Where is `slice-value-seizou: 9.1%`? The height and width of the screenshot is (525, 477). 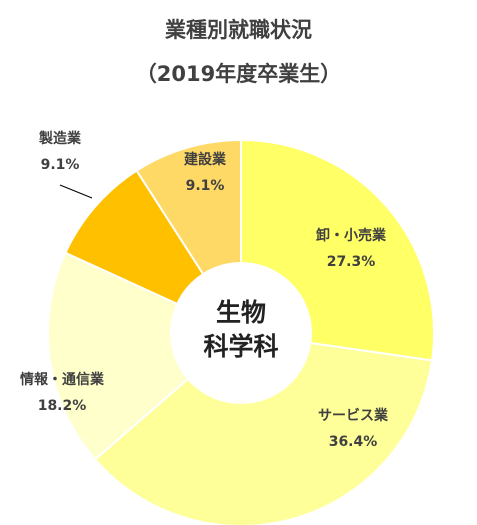 slice-value-seizou: 9.1% is located at coordinates (60, 165).